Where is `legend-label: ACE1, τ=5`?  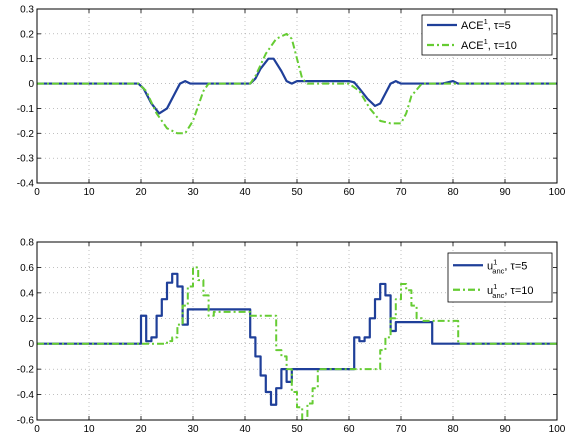
legend-label: ACE1, τ=5 is located at coordinates (486, 24).